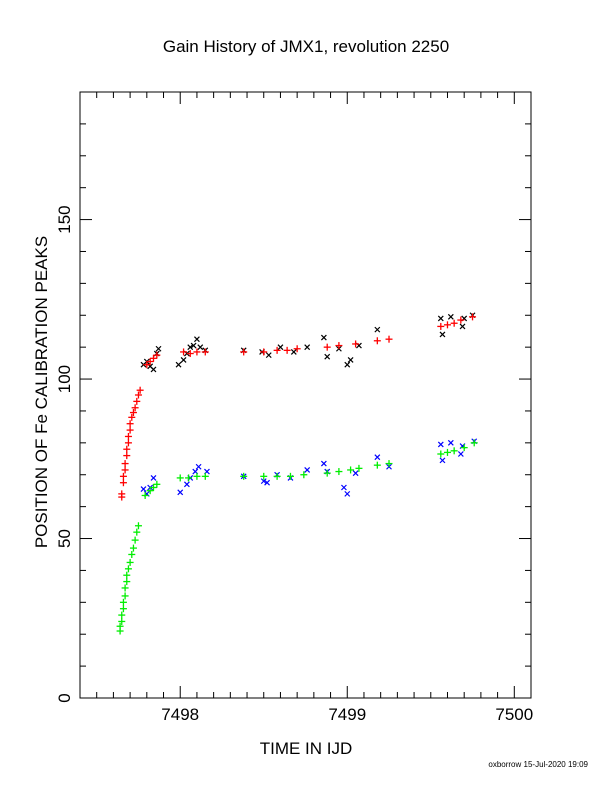 The height and width of the screenshot is (792, 612). I want to click on y-axis-label: POSITION OF Fe CALIBRATION PEAKS, so click(41, 392).